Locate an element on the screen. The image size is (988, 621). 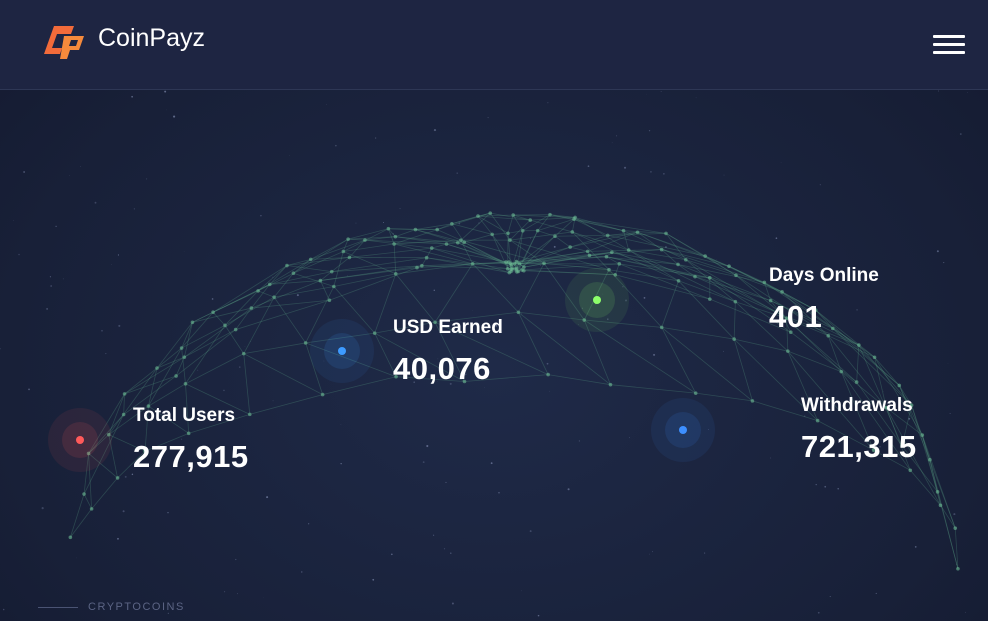
stat-value: 721,315 is located at coordinates (859, 446).